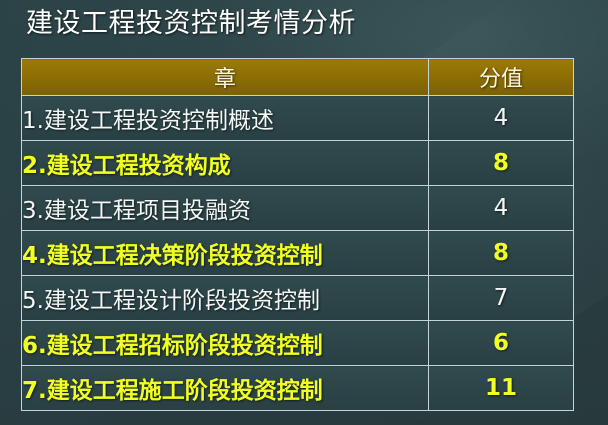 The width and height of the screenshot is (608, 425). Describe the element at coordinates (225, 208) in the screenshot. I see `chapter-cell: 3.建设工程项目投融资` at that location.